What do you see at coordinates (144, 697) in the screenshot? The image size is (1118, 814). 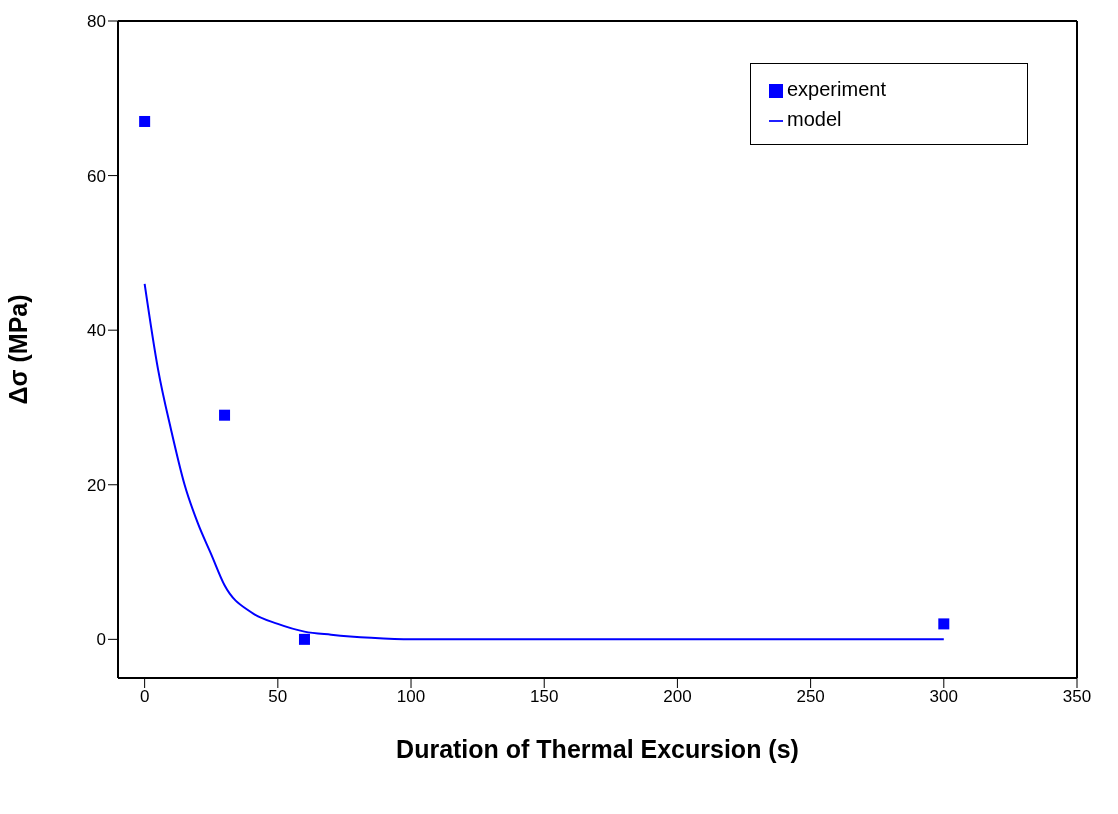 I see `x-tick-label: 0` at bounding box center [144, 697].